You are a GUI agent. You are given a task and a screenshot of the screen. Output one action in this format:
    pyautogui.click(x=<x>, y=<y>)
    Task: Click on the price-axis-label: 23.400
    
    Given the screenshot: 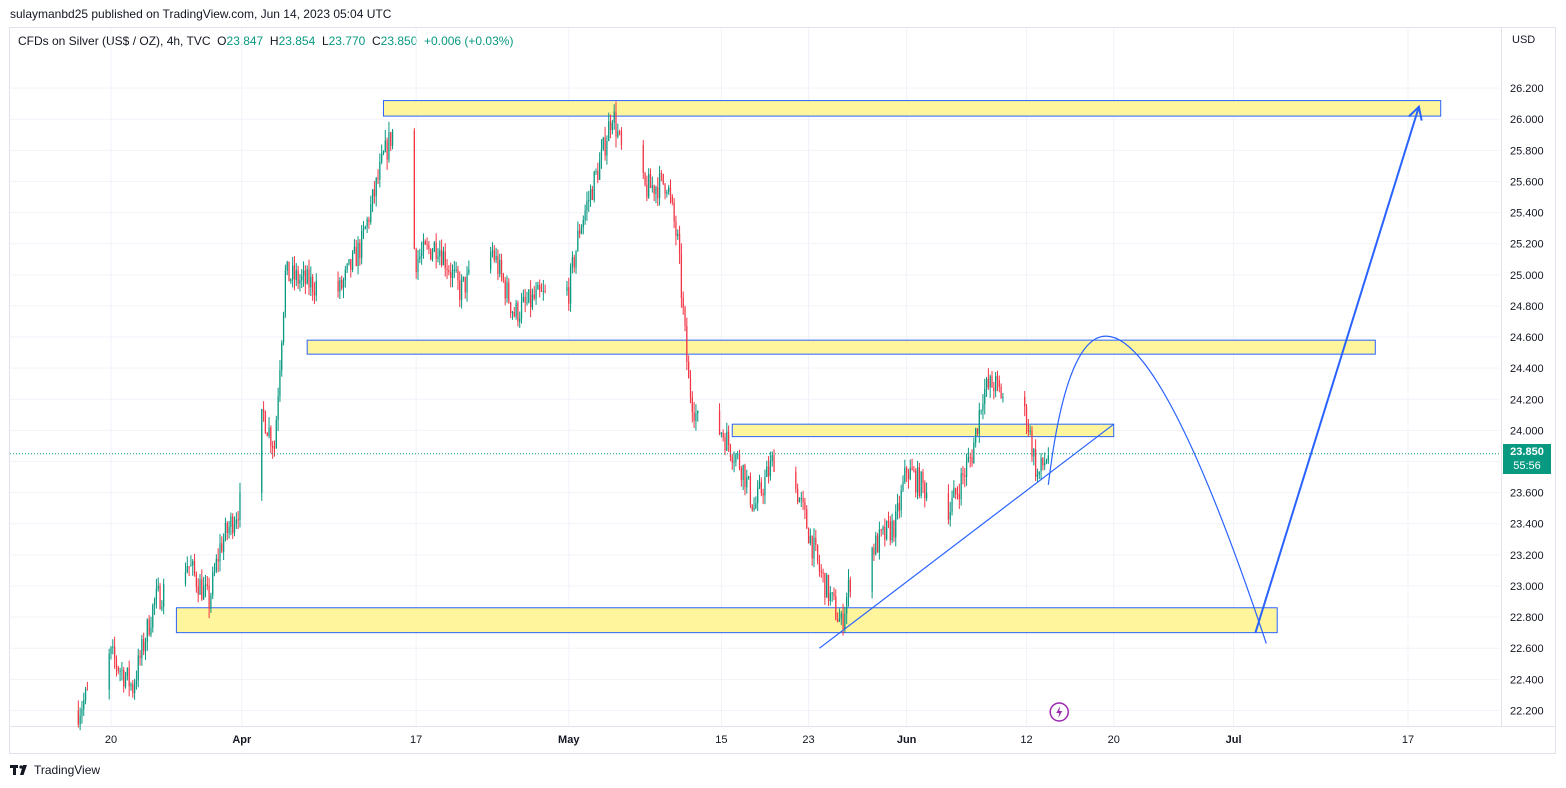 What is the action you would take?
    pyautogui.click(x=1527, y=525)
    